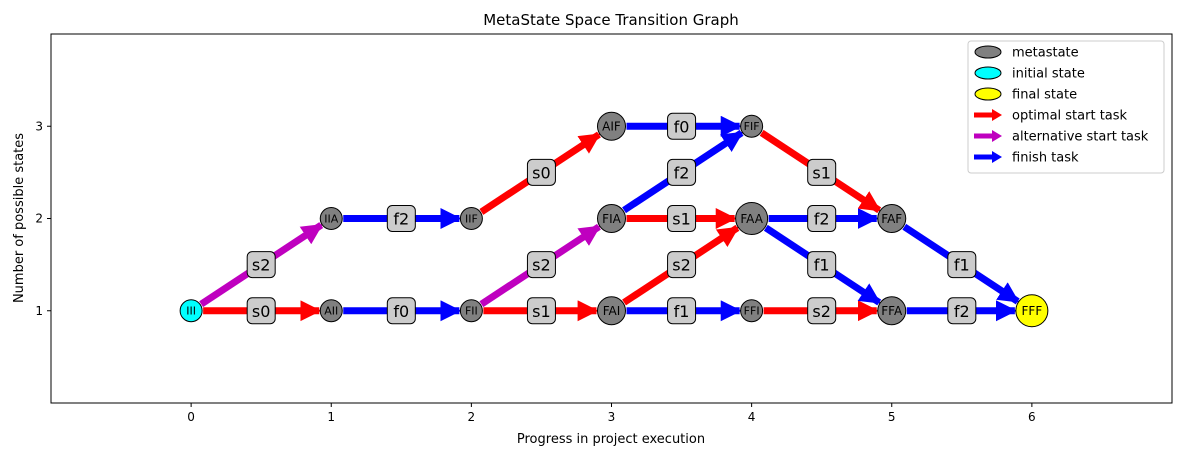  I want to click on node-FIF: FIF, so click(752, 126).